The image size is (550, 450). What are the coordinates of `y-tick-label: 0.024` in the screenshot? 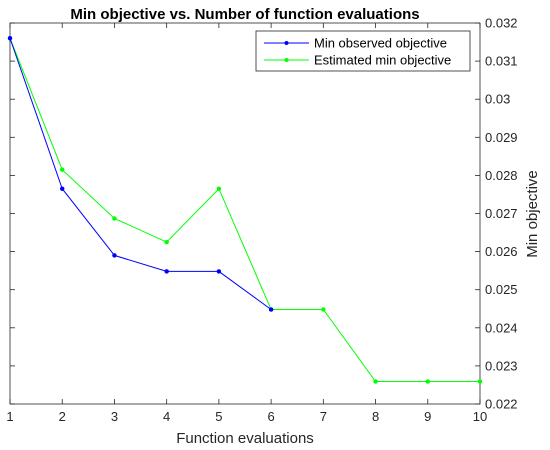 It's located at (501, 327).